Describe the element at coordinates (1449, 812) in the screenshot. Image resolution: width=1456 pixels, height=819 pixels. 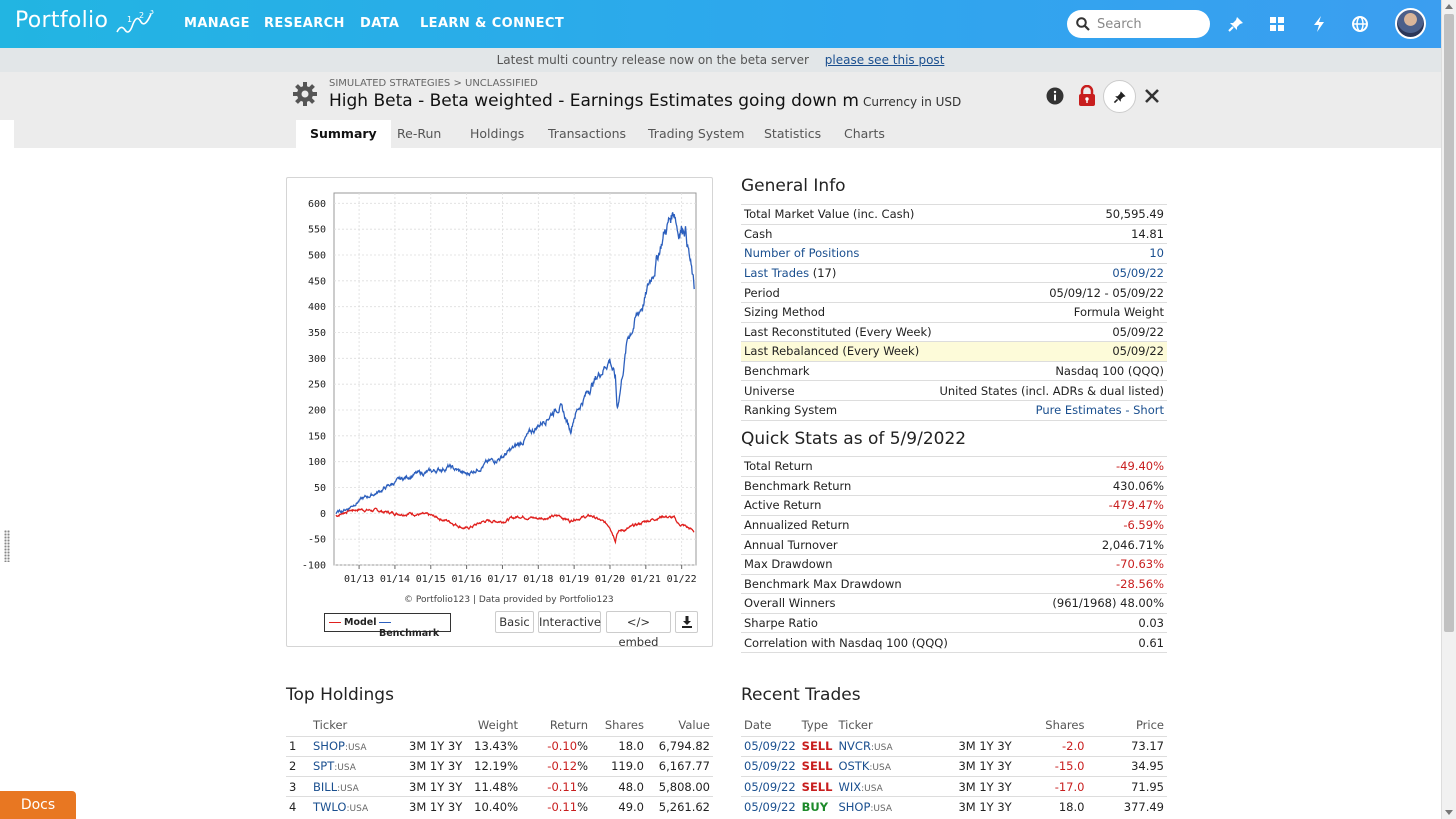
I see `scroll-down-icon` at that location.